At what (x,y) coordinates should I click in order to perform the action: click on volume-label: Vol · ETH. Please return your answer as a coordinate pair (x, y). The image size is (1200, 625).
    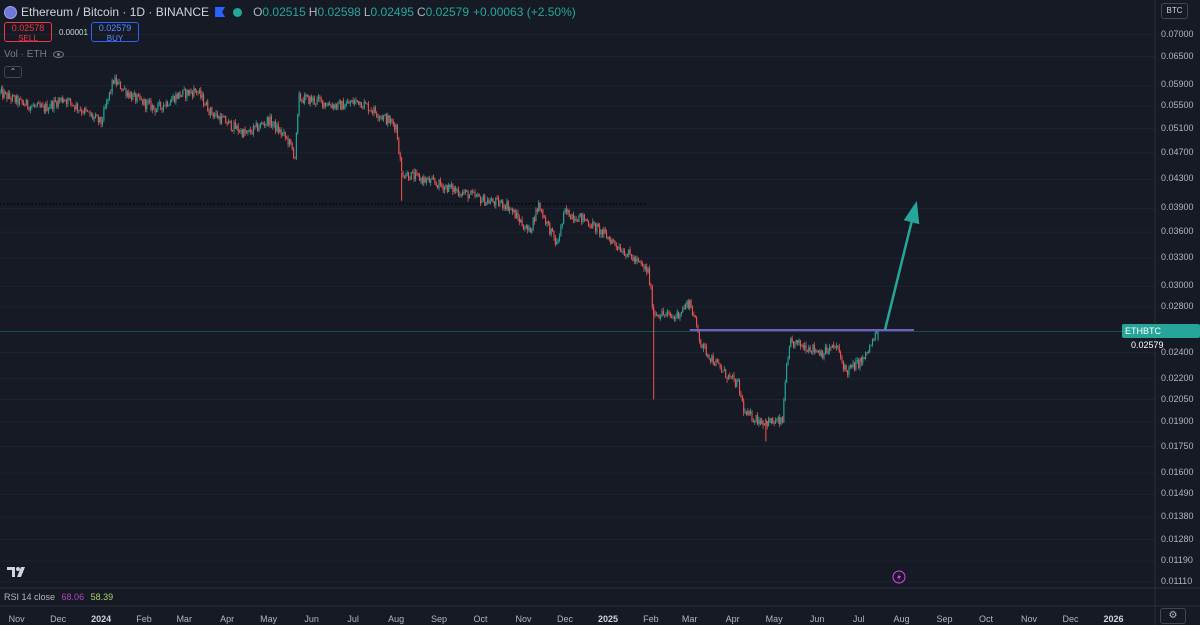
    Looking at the image, I should click on (25, 54).